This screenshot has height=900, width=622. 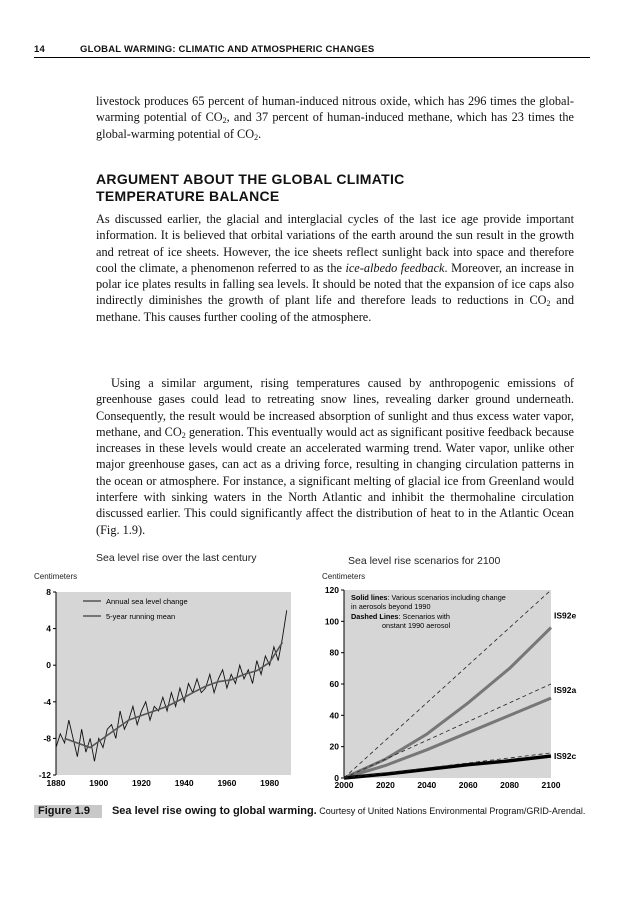 I want to click on y-tick-label: 40, so click(x=335, y=715).